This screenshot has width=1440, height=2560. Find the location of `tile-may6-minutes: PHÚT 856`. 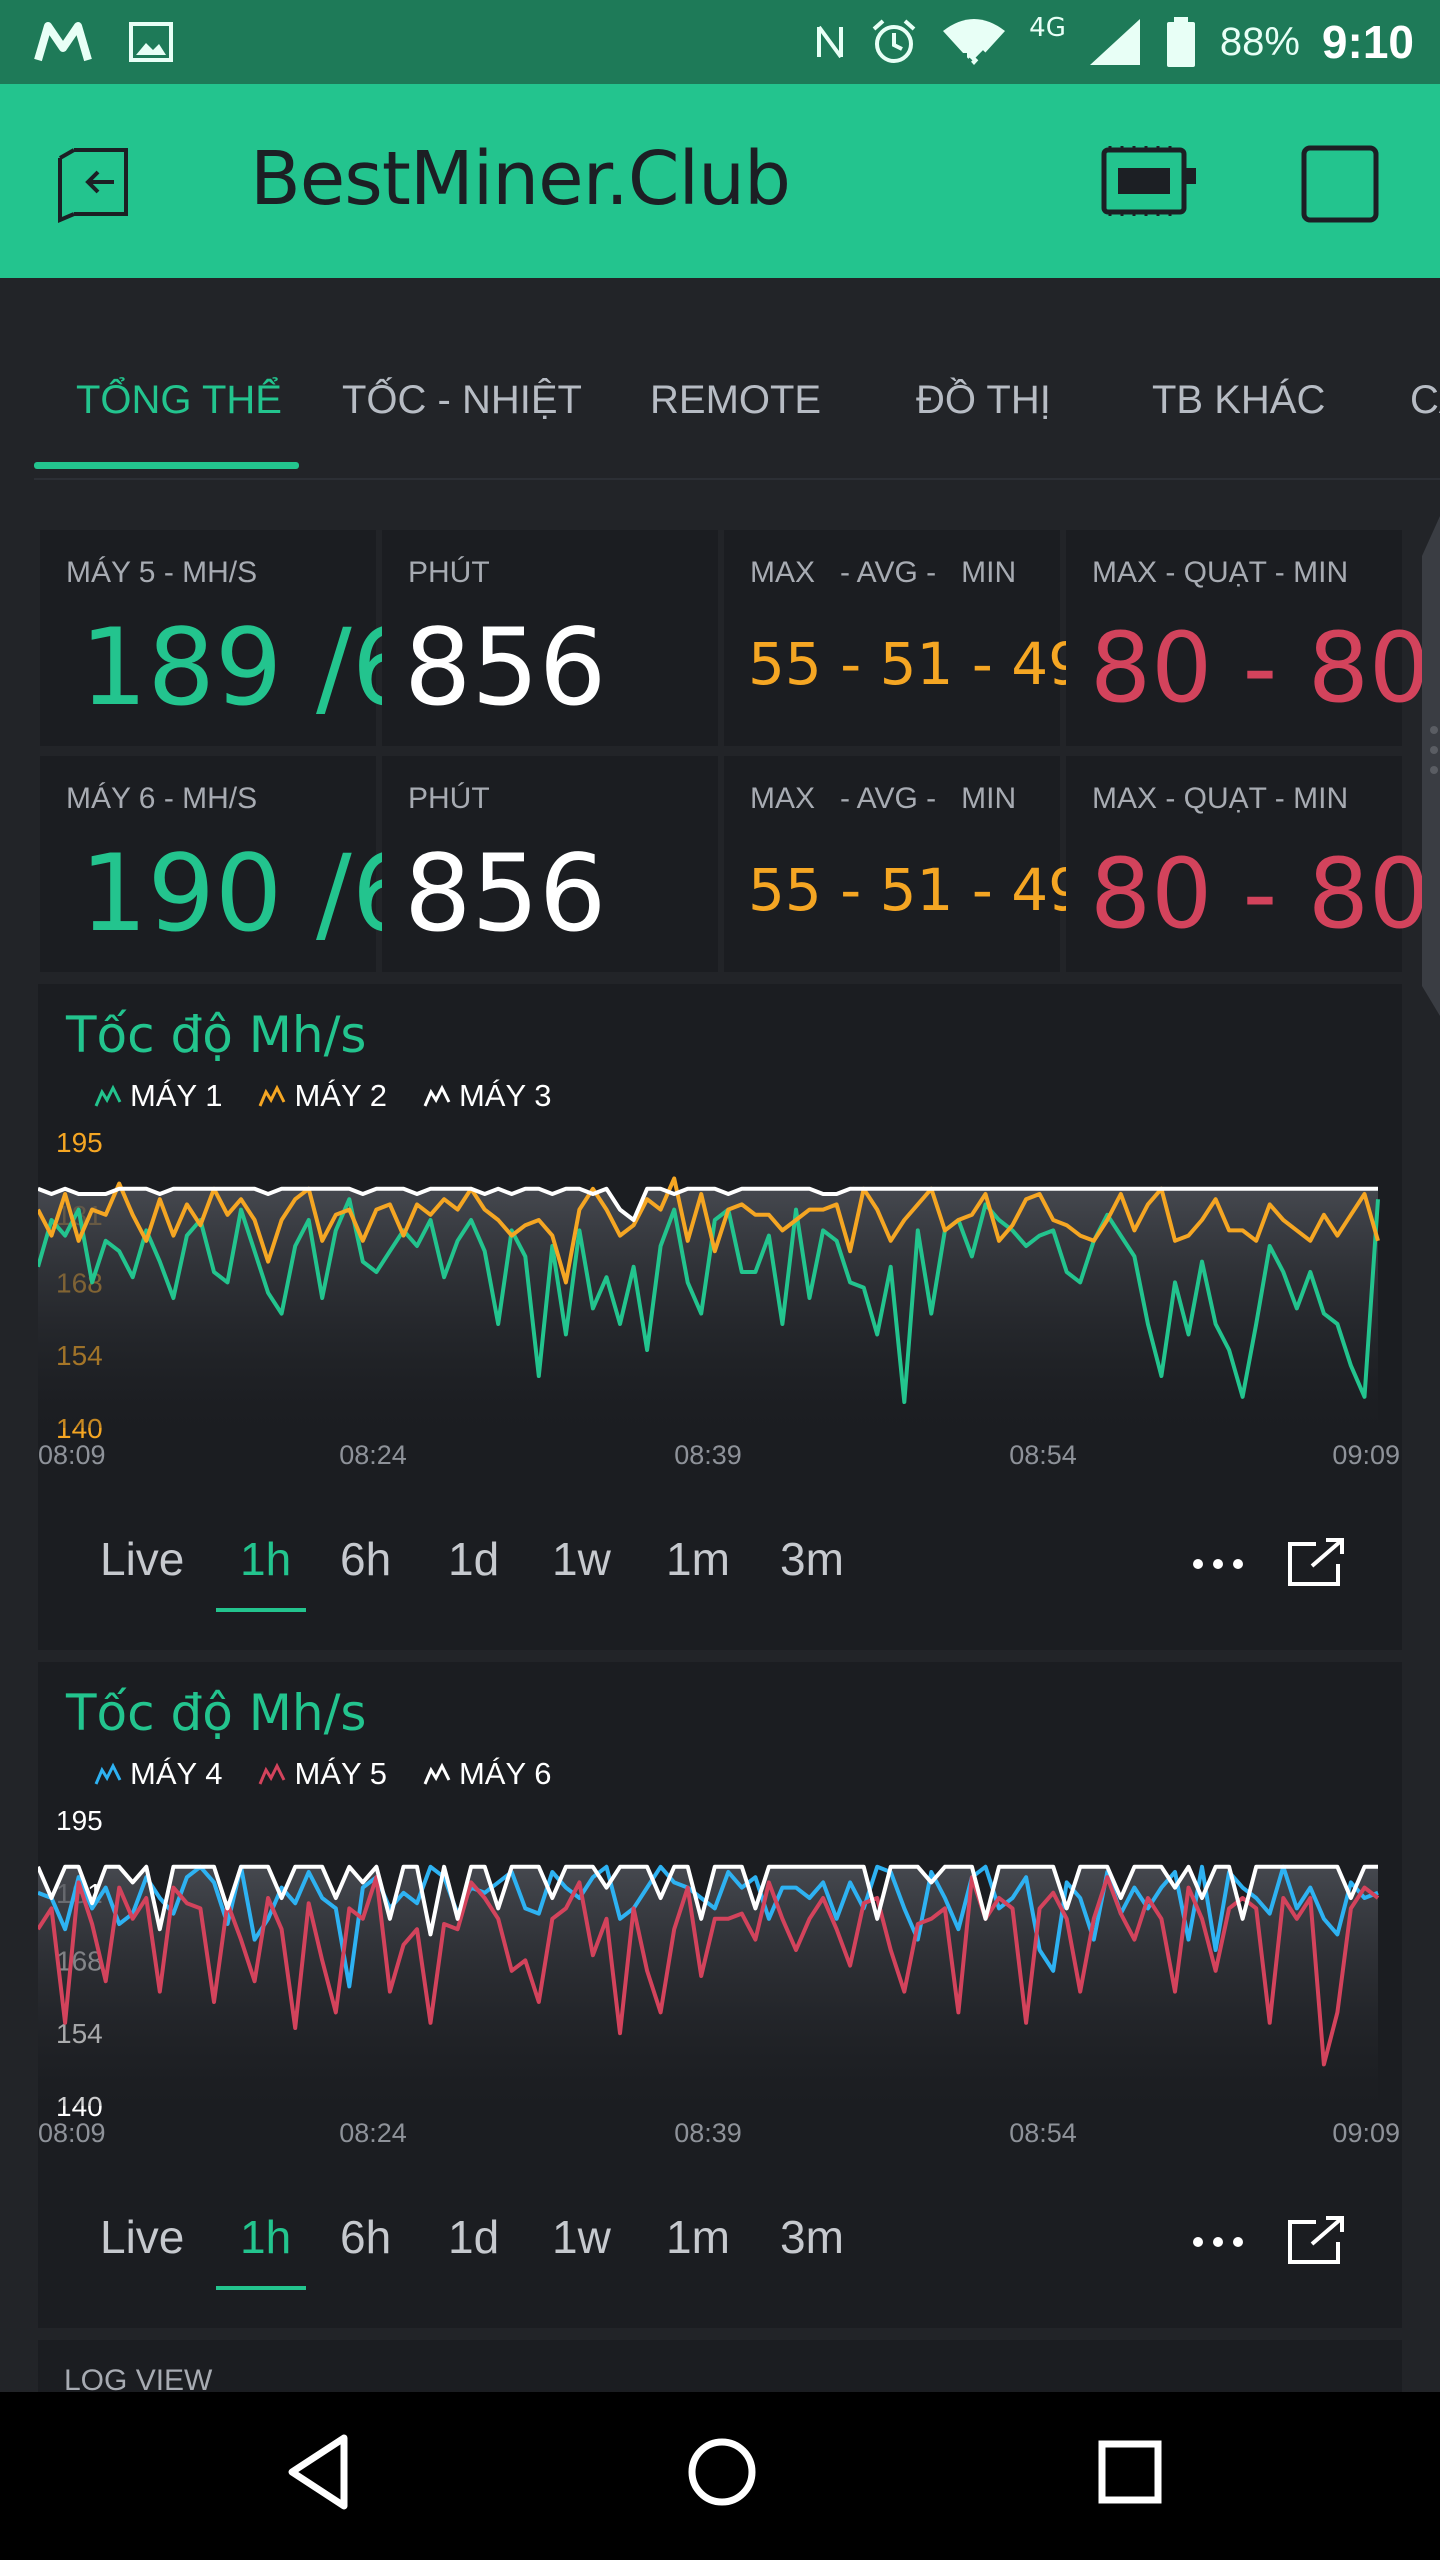

tile-may6-minutes: PHÚT 856 is located at coordinates (550, 864).